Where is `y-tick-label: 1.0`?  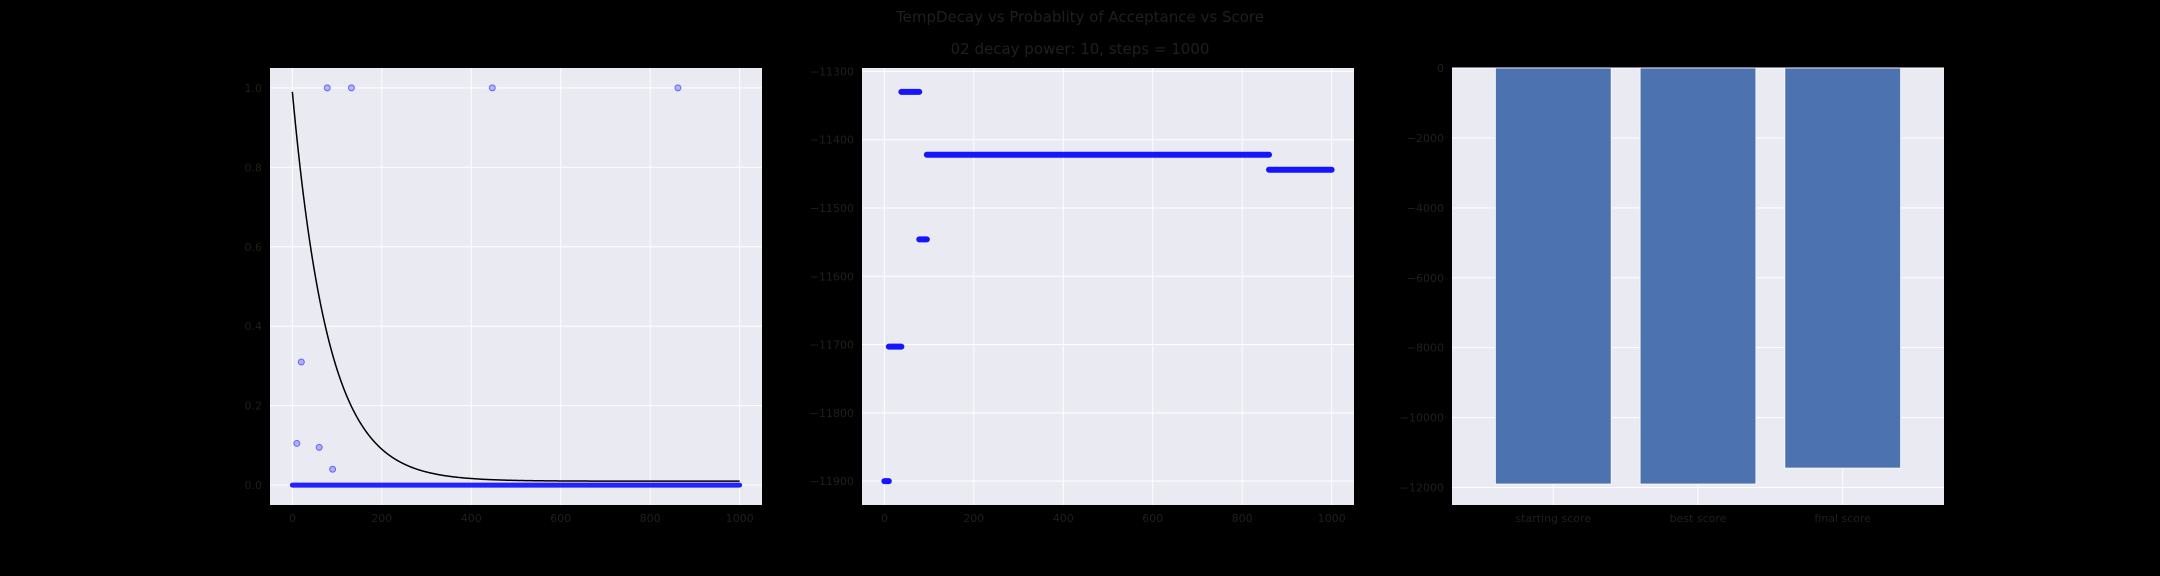
y-tick-label: 1.0 is located at coordinates (254, 88).